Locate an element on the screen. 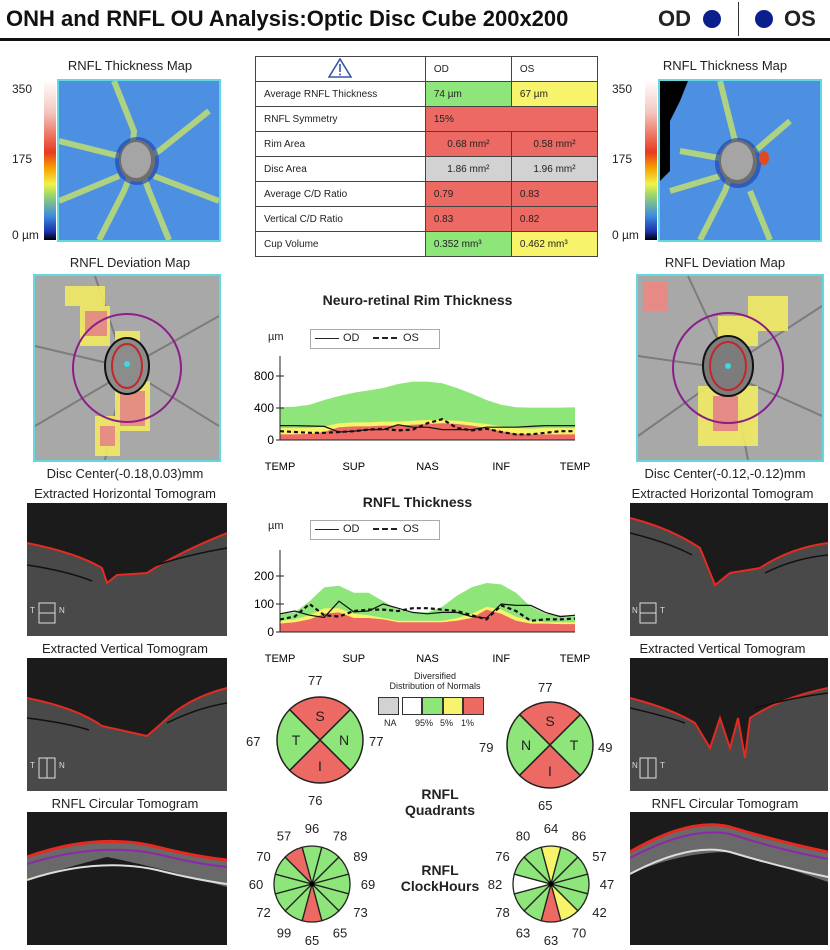 This screenshot has height=950, width=830. legend-swatch-na is located at coordinates (388, 706).